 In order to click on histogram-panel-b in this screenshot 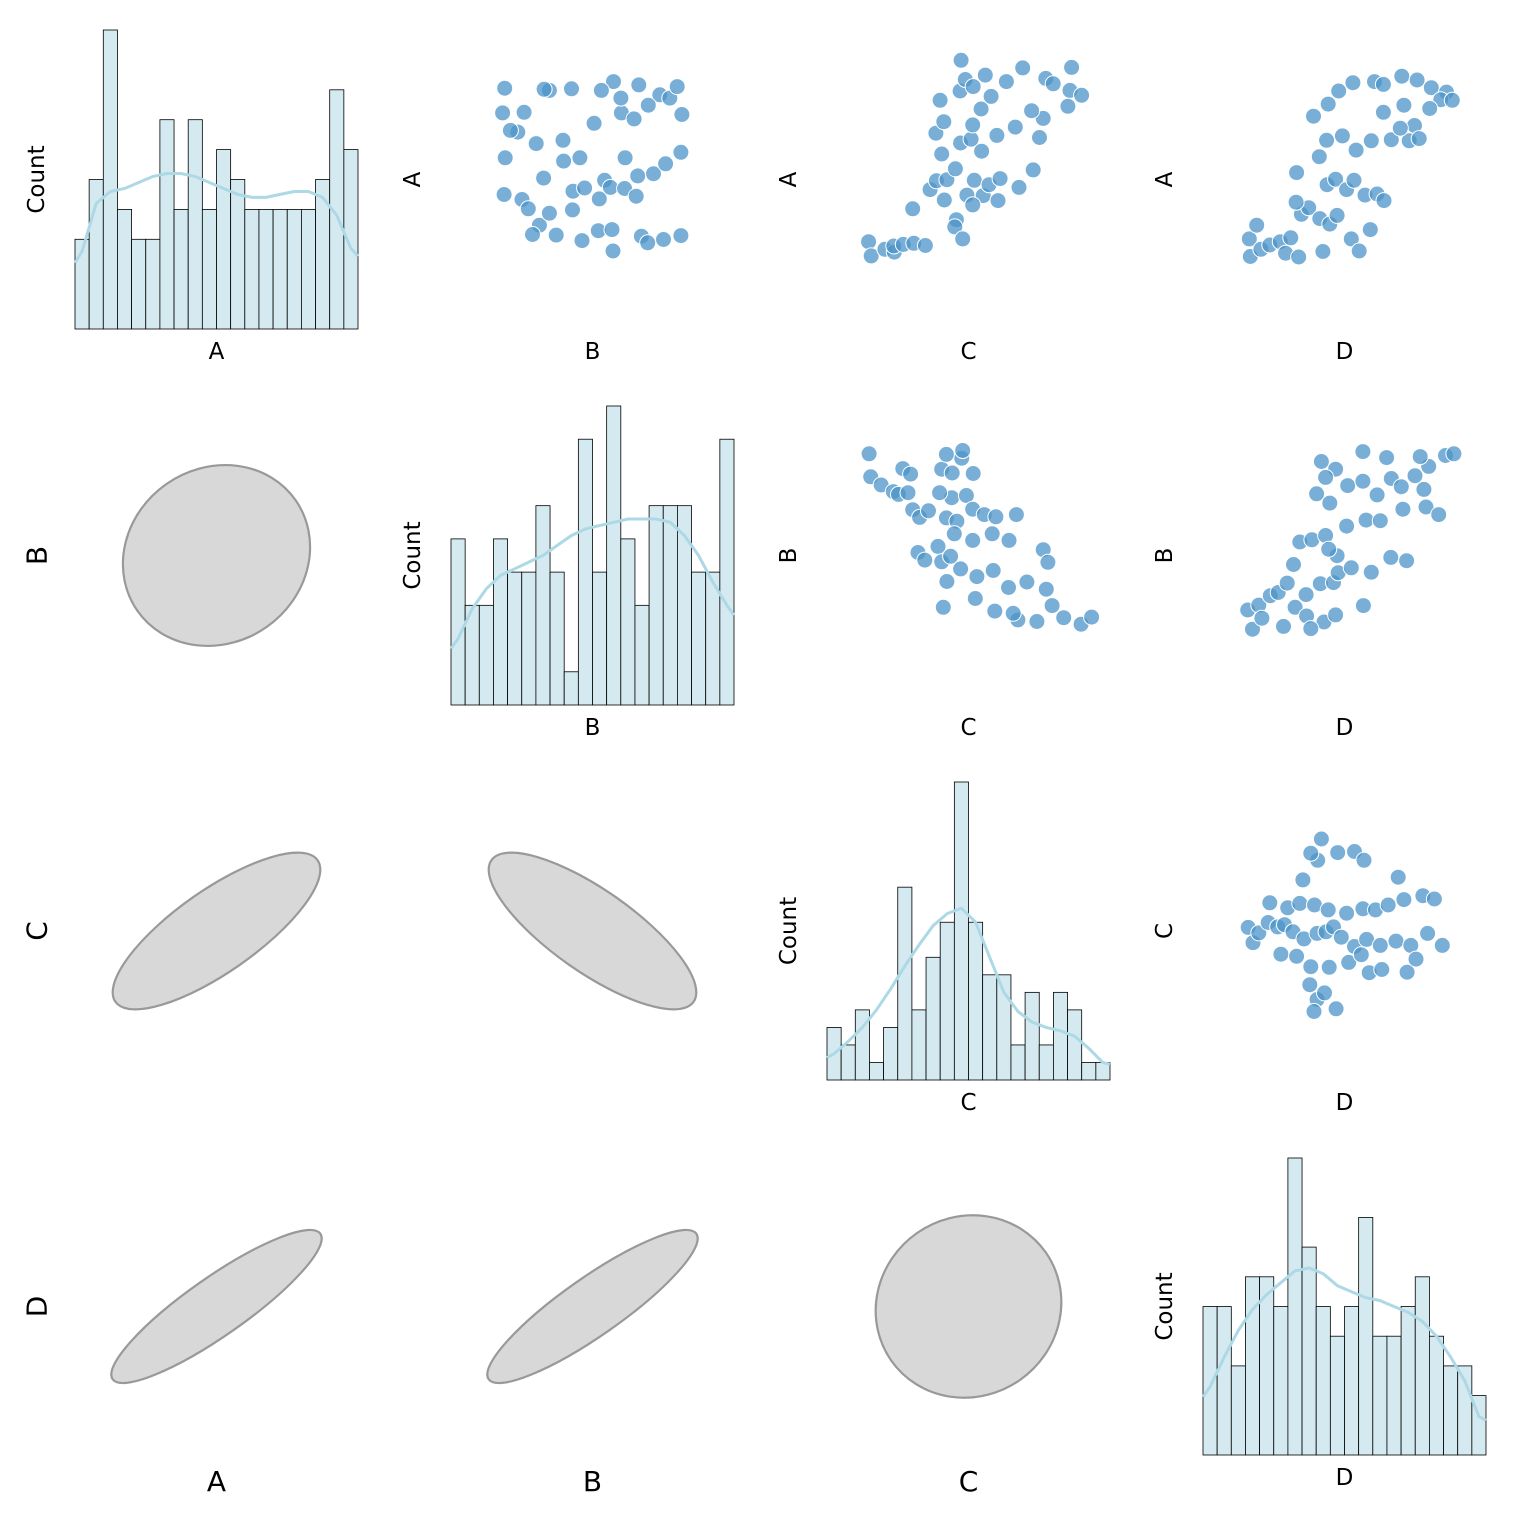, I will do `click(592, 555)`.